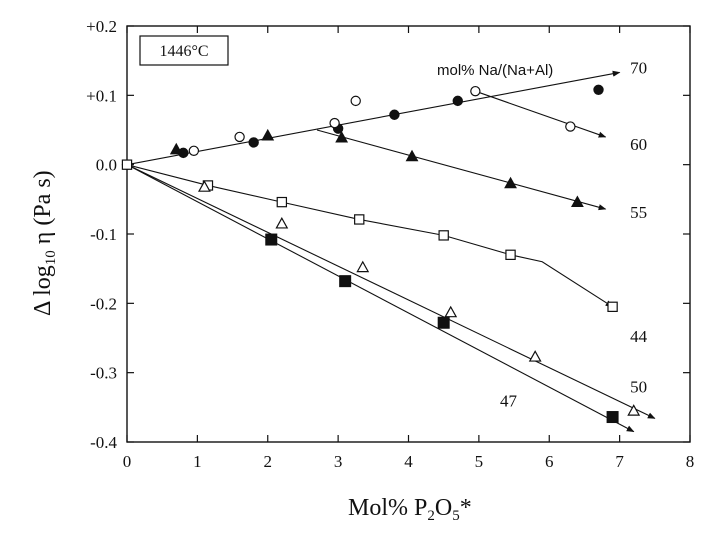 The width and height of the screenshot is (721, 542). What do you see at coordinates (690, 461) in the screenshot?
I see `x-tick-label: 8` at bounding box center [690, 461].